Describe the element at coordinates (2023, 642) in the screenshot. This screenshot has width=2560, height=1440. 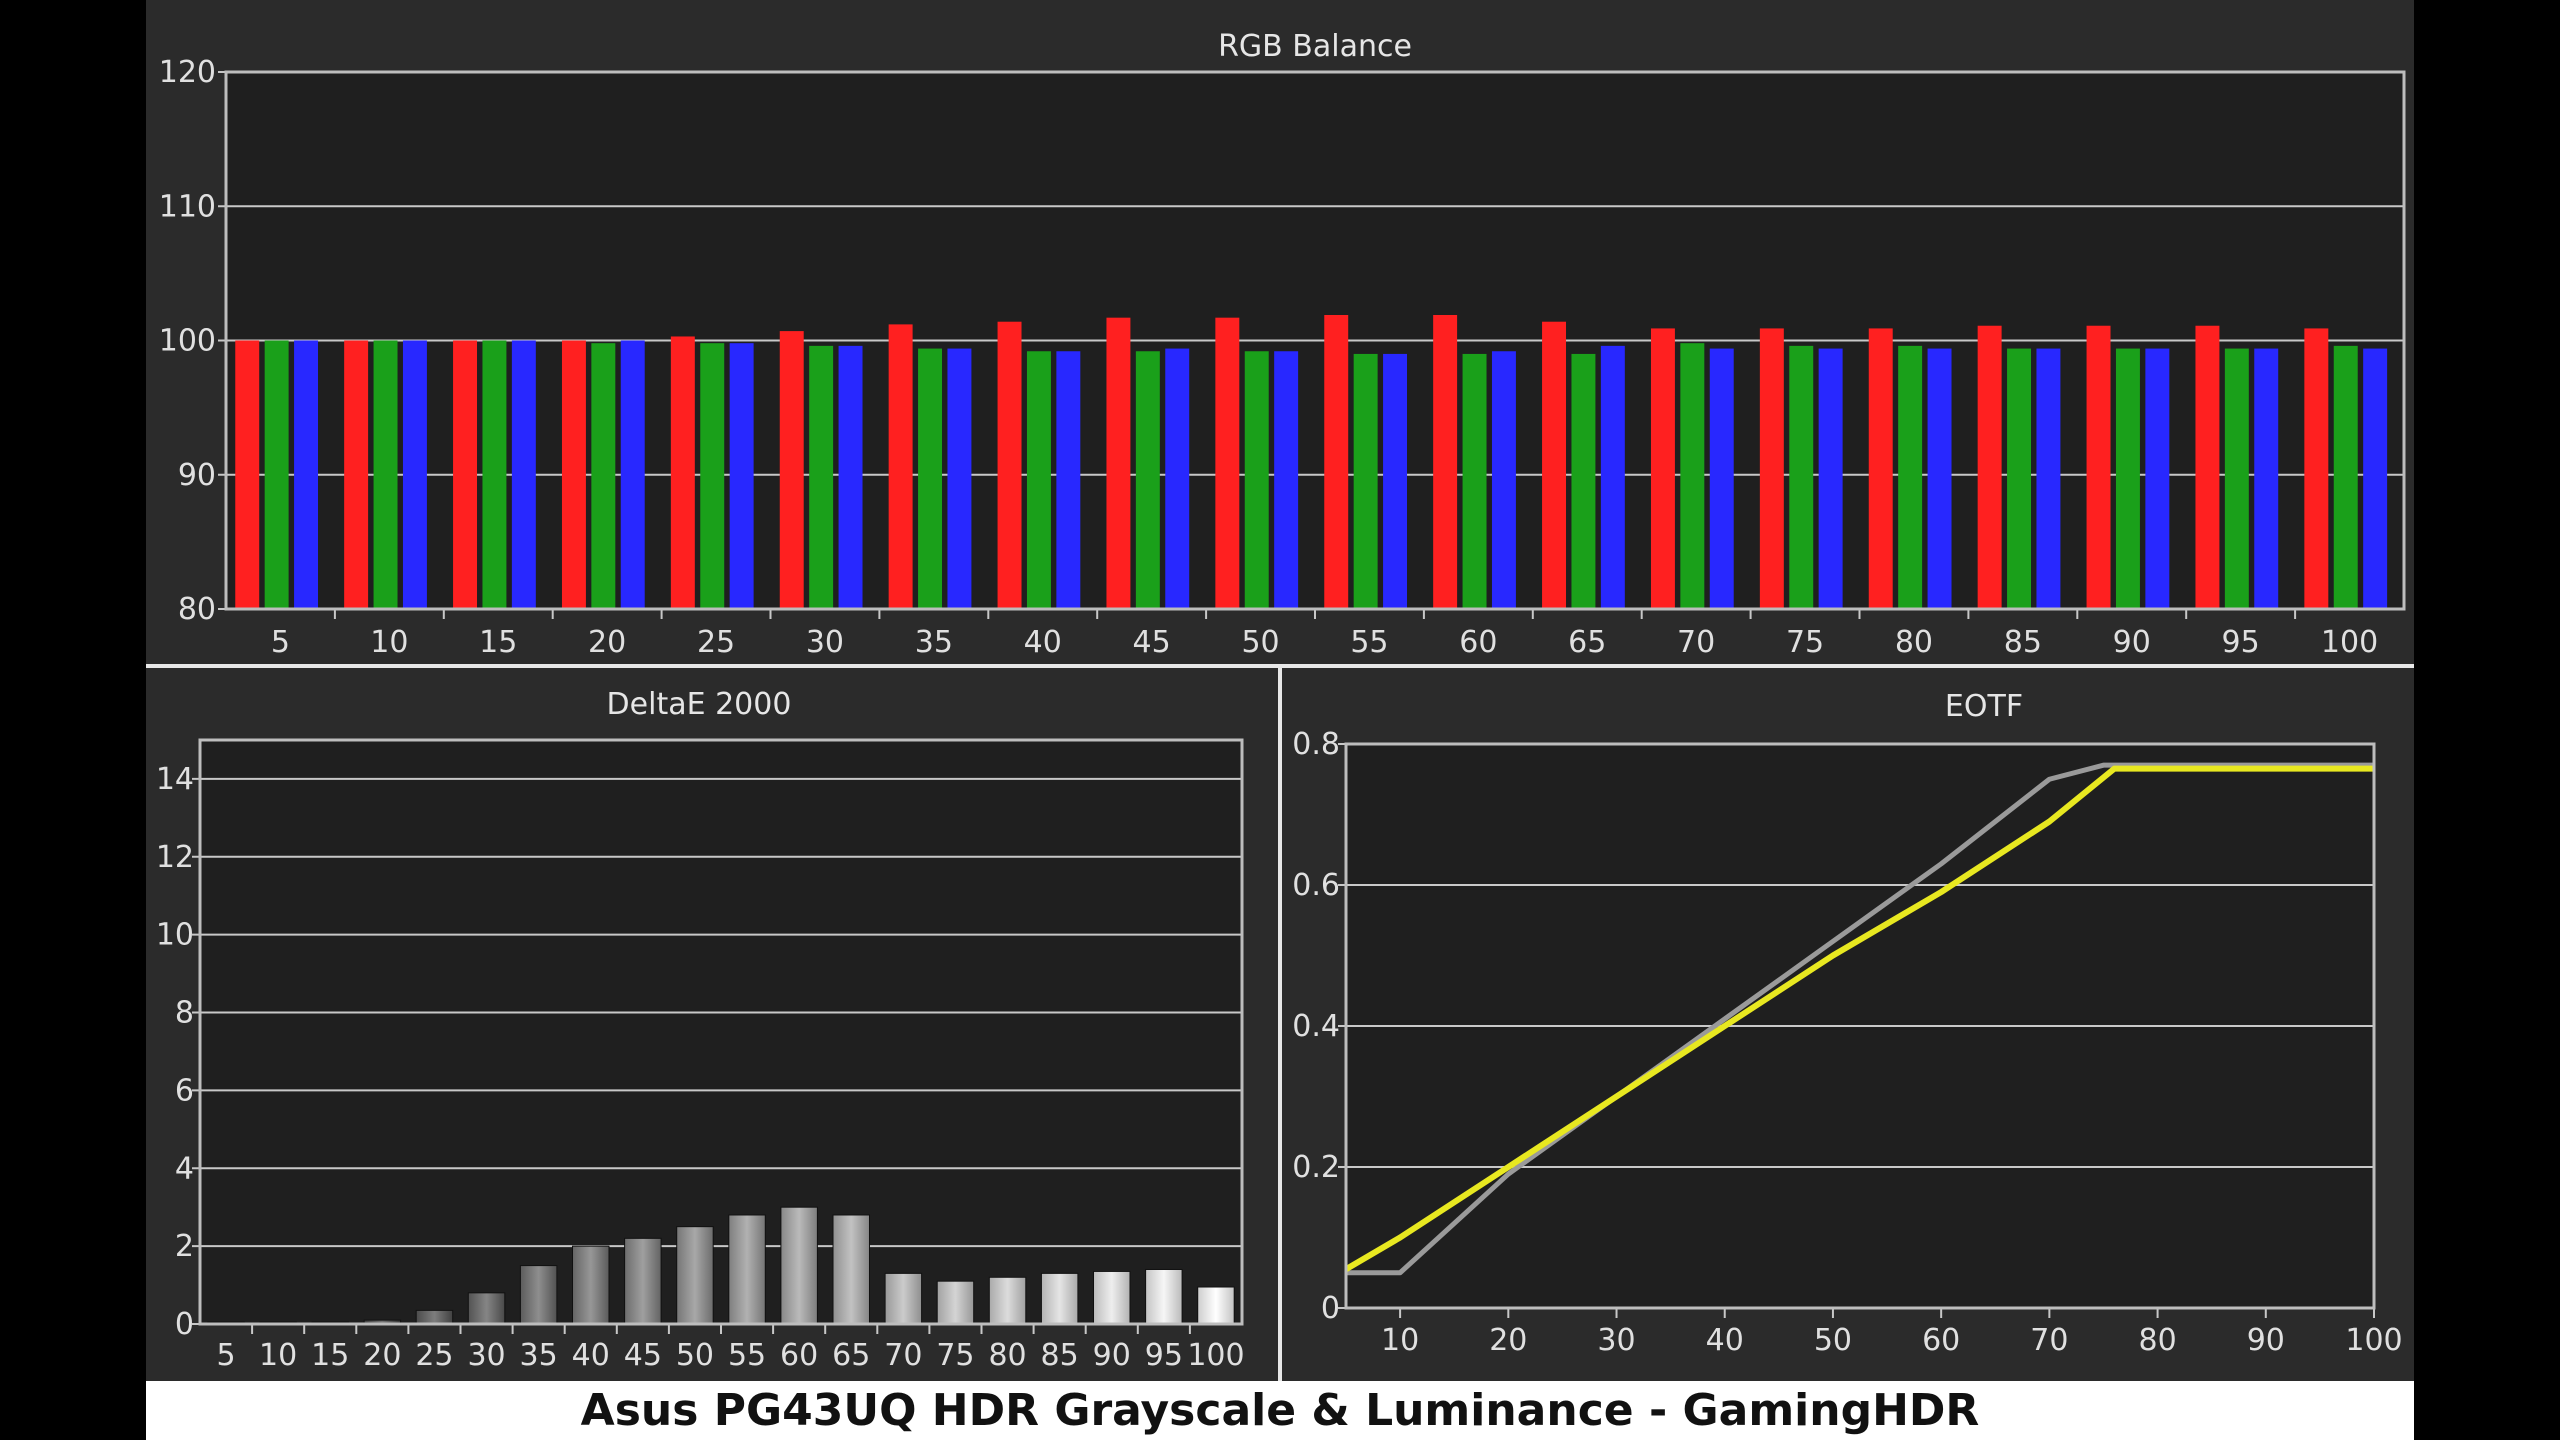
I see `rgb-x-tick-label: 85` at that location.